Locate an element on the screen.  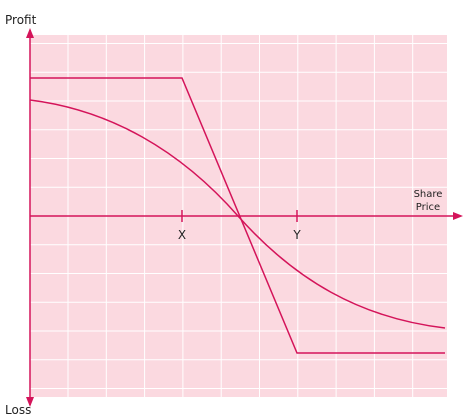
y-arrow-down is located at coordinates (30, 402).